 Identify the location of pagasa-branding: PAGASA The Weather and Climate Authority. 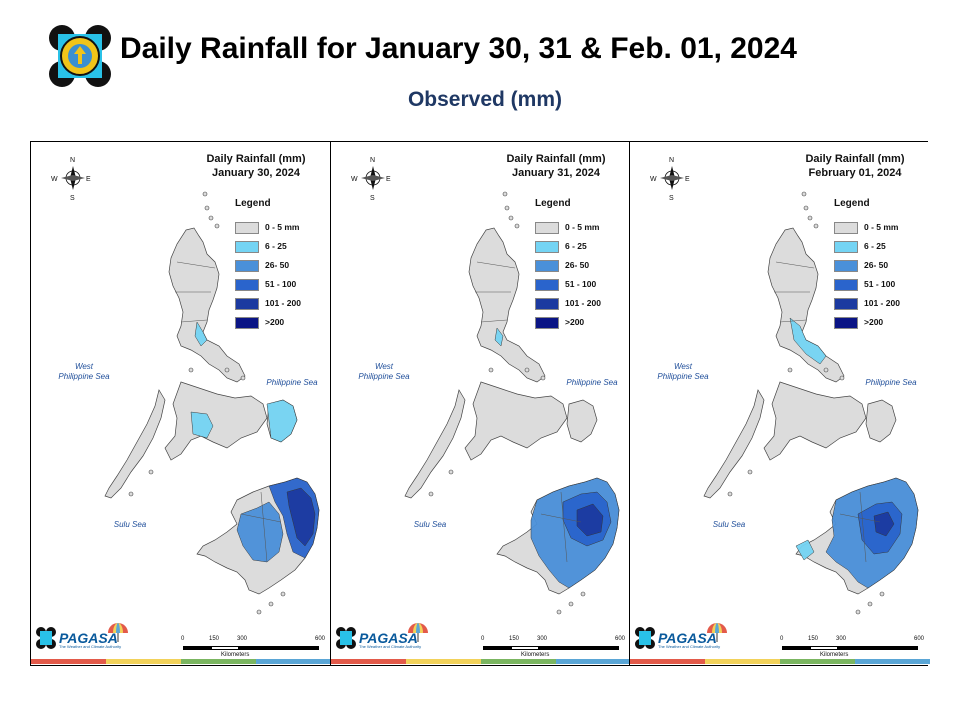
(680, 638).